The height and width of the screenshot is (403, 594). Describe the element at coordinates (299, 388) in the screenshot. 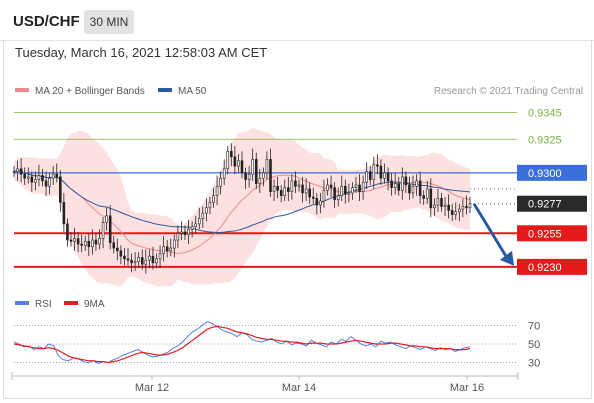

I see `x-tick-label: Mar 14` at that location.